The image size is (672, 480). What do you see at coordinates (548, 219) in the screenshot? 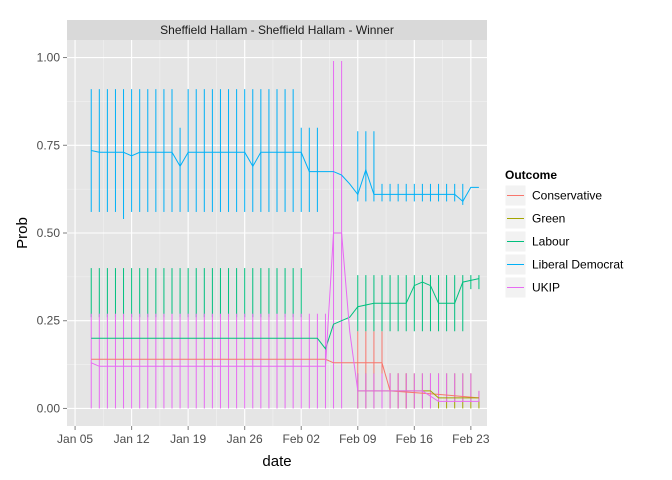
I see `legend-label-green: Green` at bounding box center [548, 219].